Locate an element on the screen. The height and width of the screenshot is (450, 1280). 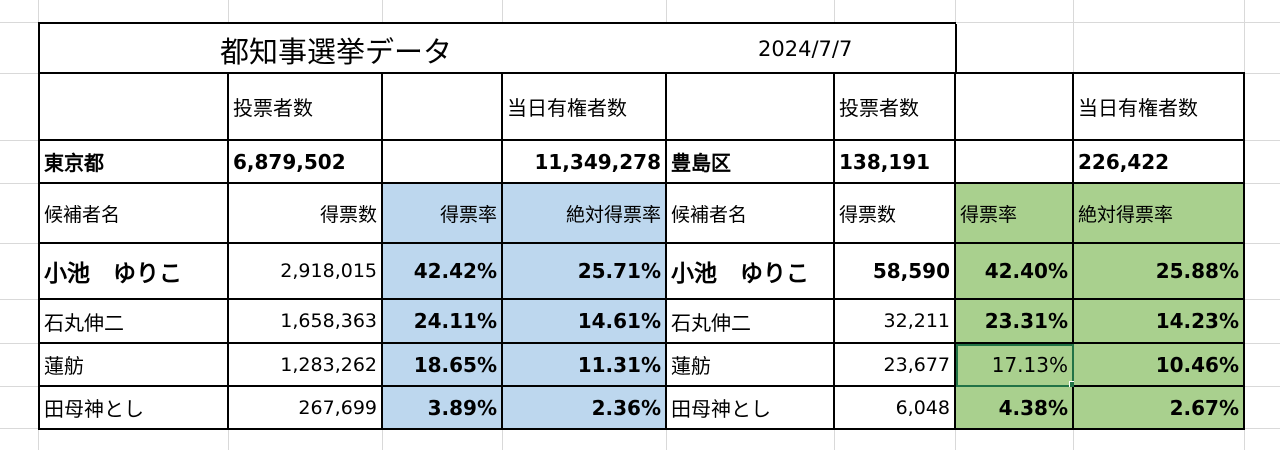
tokyo-rate-cell: 18.65% is located at coordinates (443, 365).